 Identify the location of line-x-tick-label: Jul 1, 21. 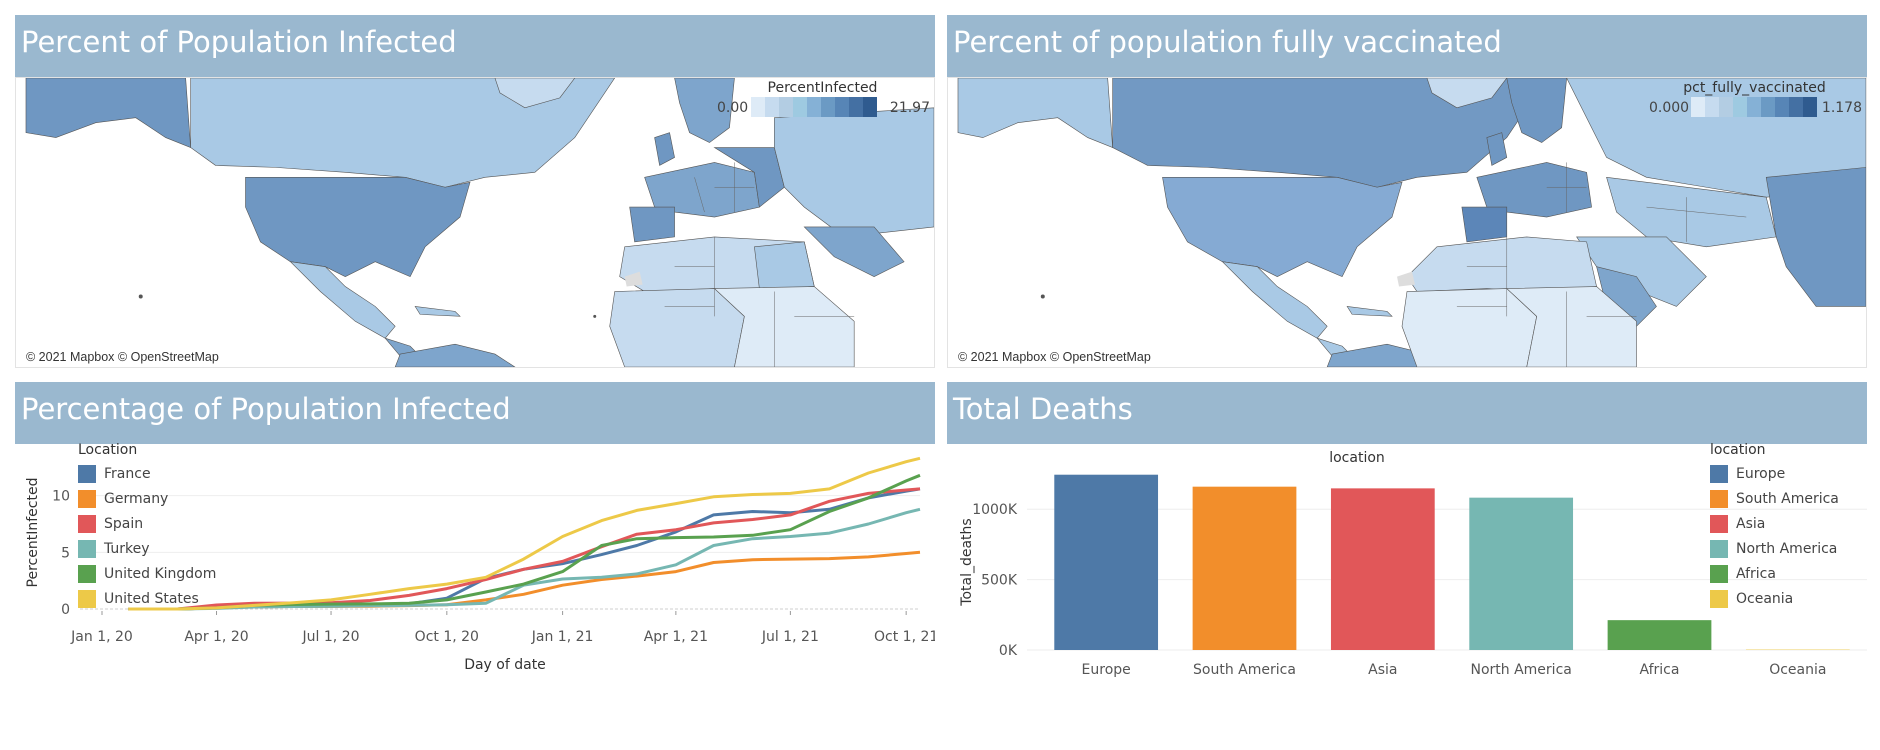
(790, 637).